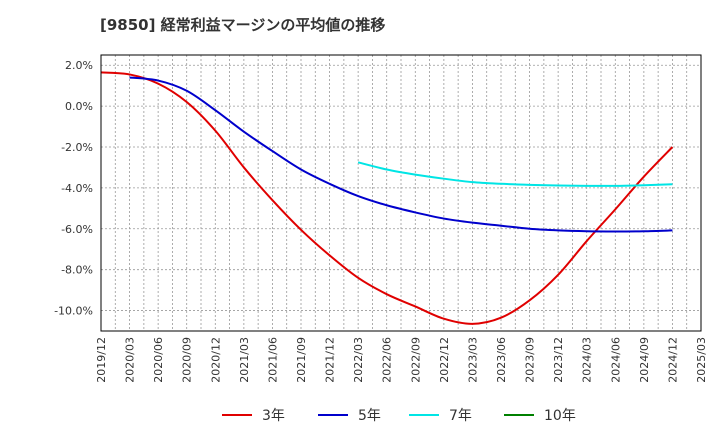  What do you see at coordinates (187, 360) in the screenshot?
I see `x-tick-label: 2020/09` at bounding box center [187, 360].